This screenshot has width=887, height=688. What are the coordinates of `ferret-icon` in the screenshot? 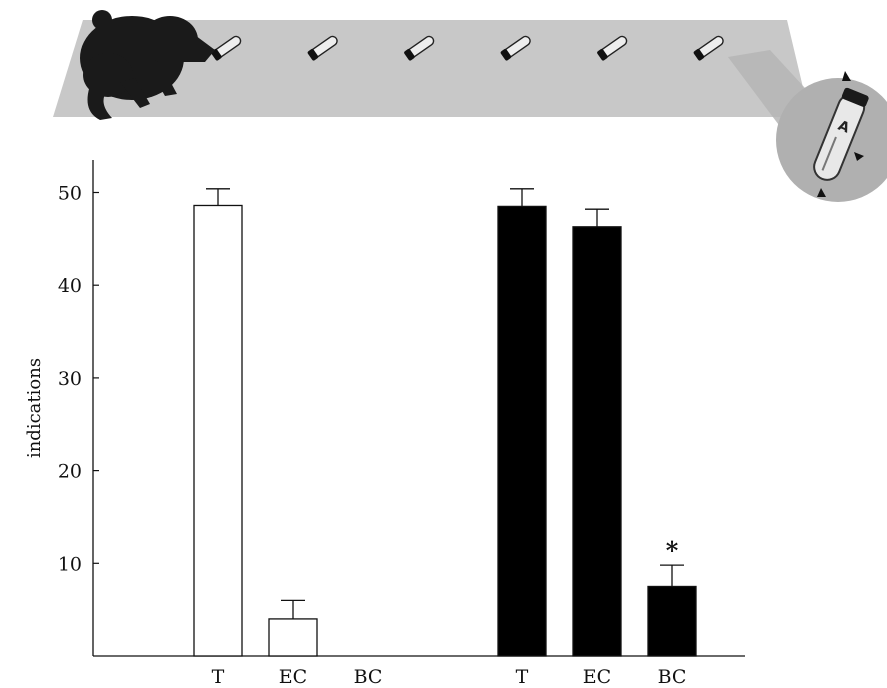 It's located at (147, 65).